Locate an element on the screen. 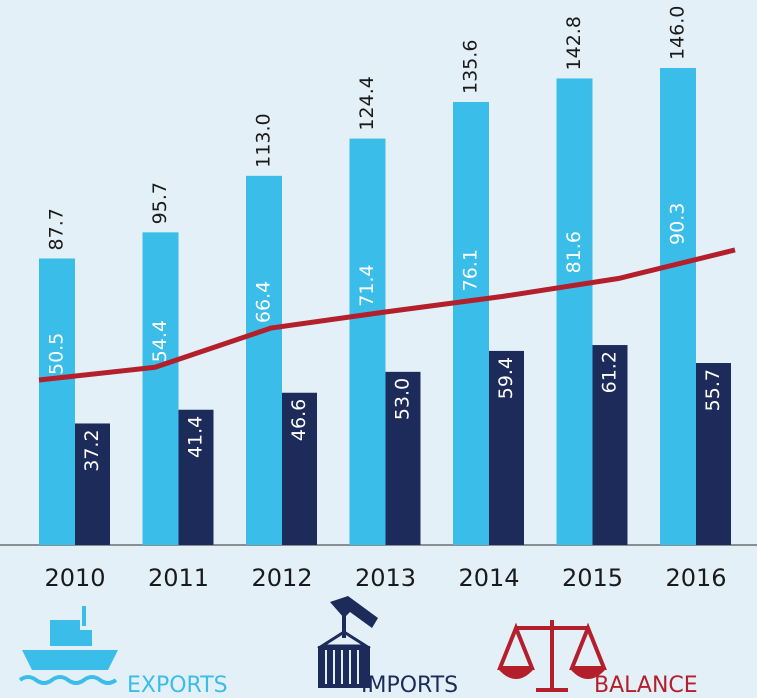  x-tick-label: 2012 is located at coordinates (281, 578).